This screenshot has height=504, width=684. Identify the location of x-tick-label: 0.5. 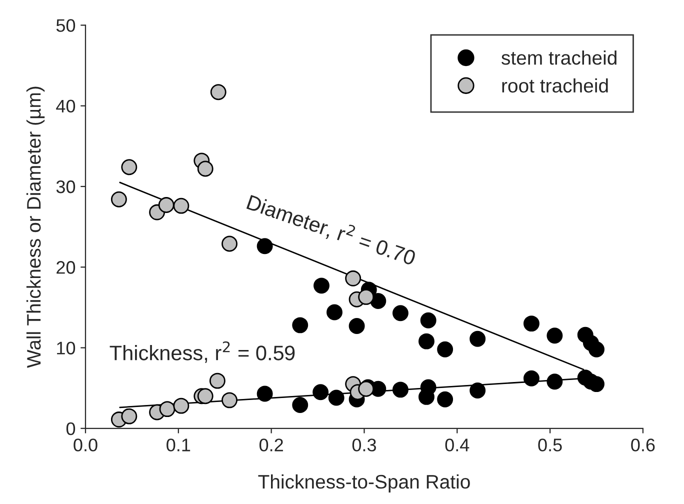
(550, 445).